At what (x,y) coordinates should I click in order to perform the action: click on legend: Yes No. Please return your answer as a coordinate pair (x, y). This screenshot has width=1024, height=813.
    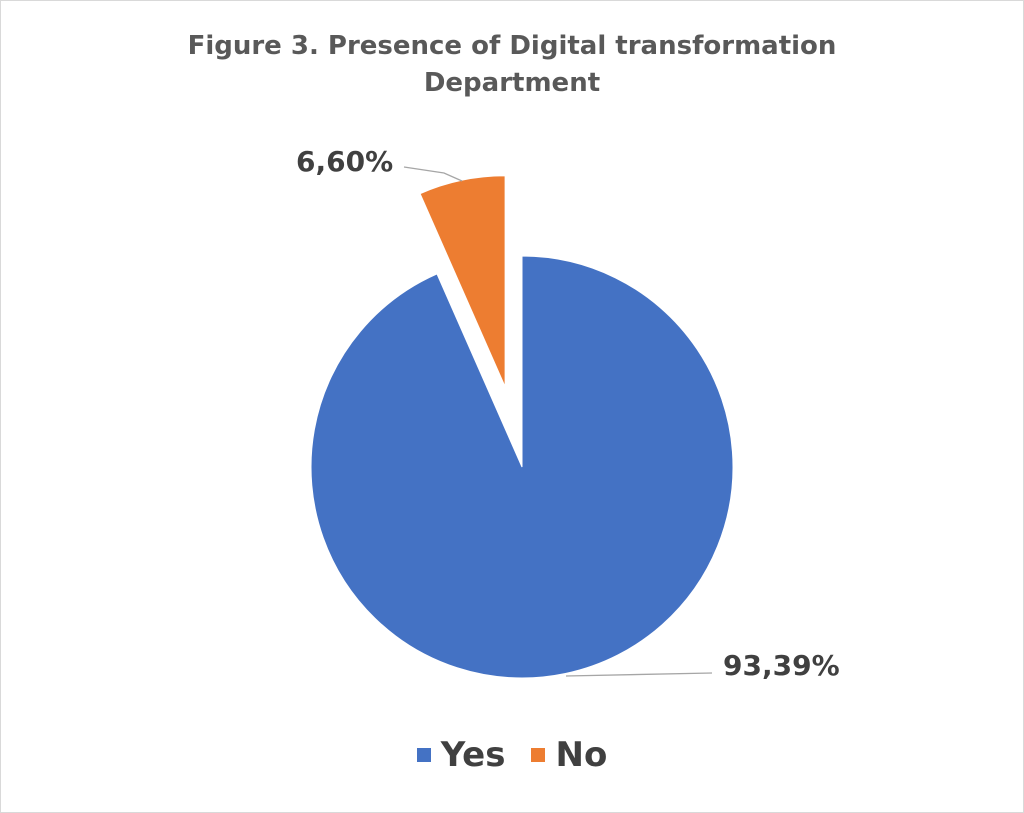
    Looking at the image, I should click on (512, 755).